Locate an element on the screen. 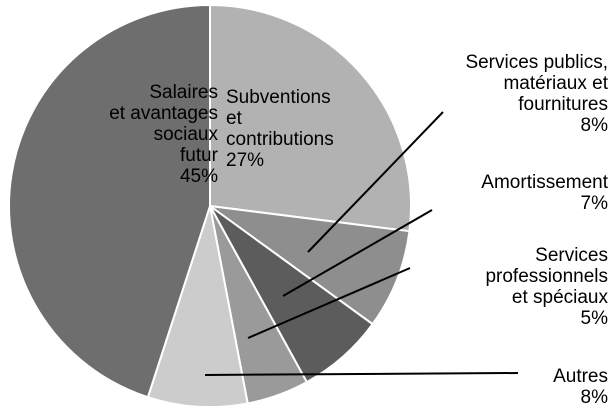 This screenshot has width=614, height=406. category-label: Autres is located at coordinates (580, 376).